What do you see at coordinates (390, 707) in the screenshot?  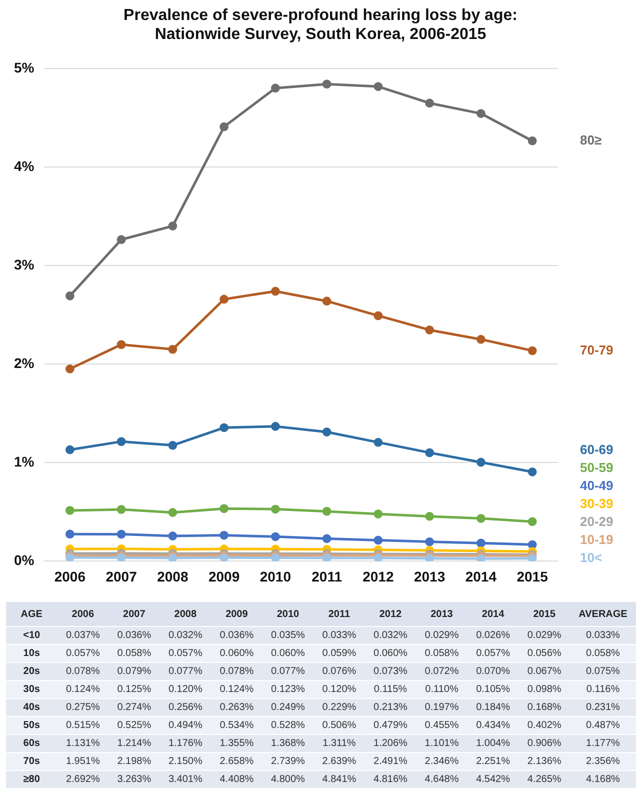 I see `data-label: 0.213%` at bounding box center [390, 707].